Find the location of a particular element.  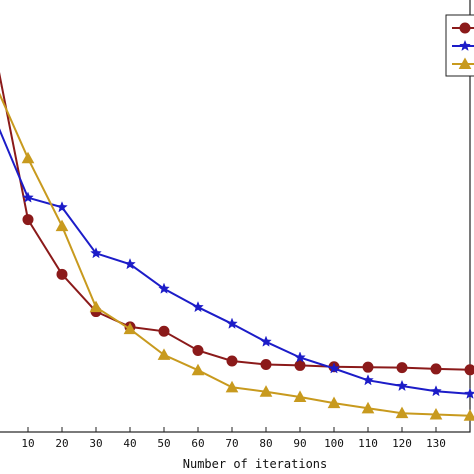

x-tick-label-20: 20 is located at coordinates (61, 443).